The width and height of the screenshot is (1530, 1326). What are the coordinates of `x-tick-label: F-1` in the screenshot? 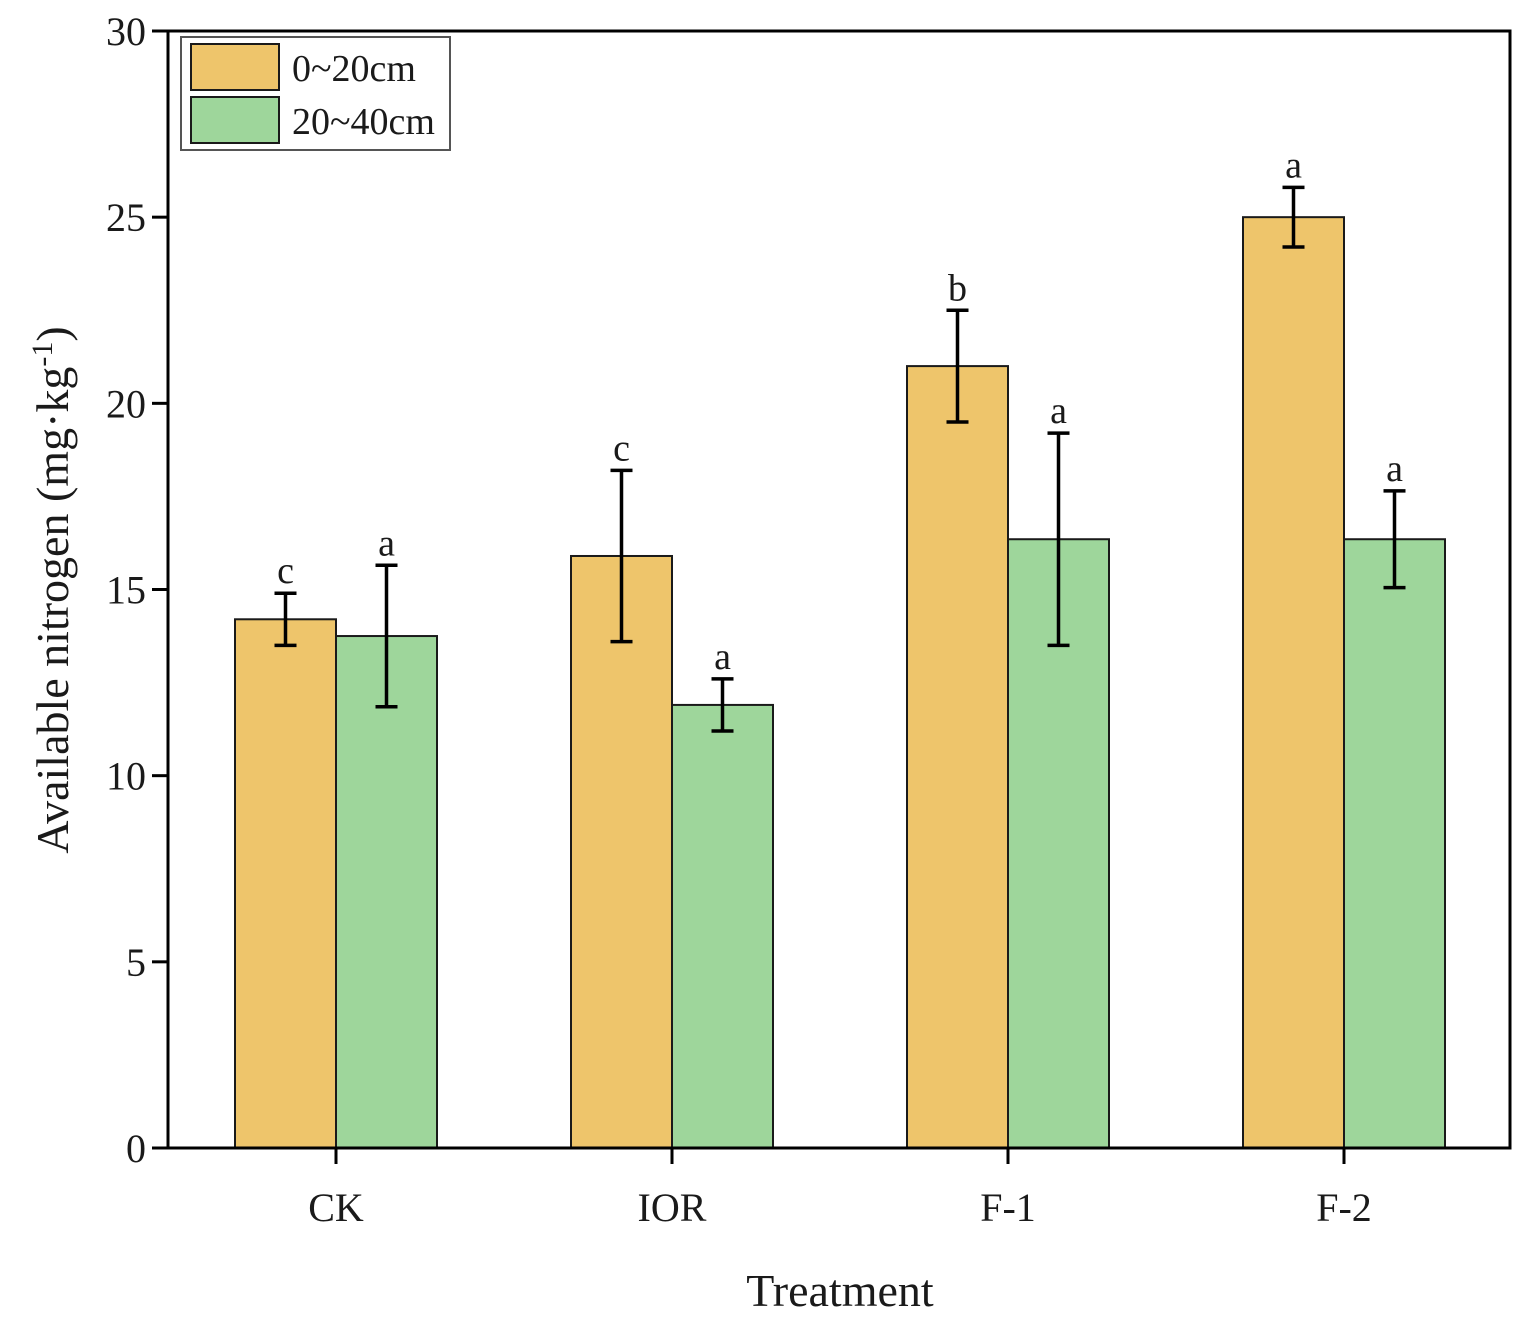 It's located at (1008, 1207).